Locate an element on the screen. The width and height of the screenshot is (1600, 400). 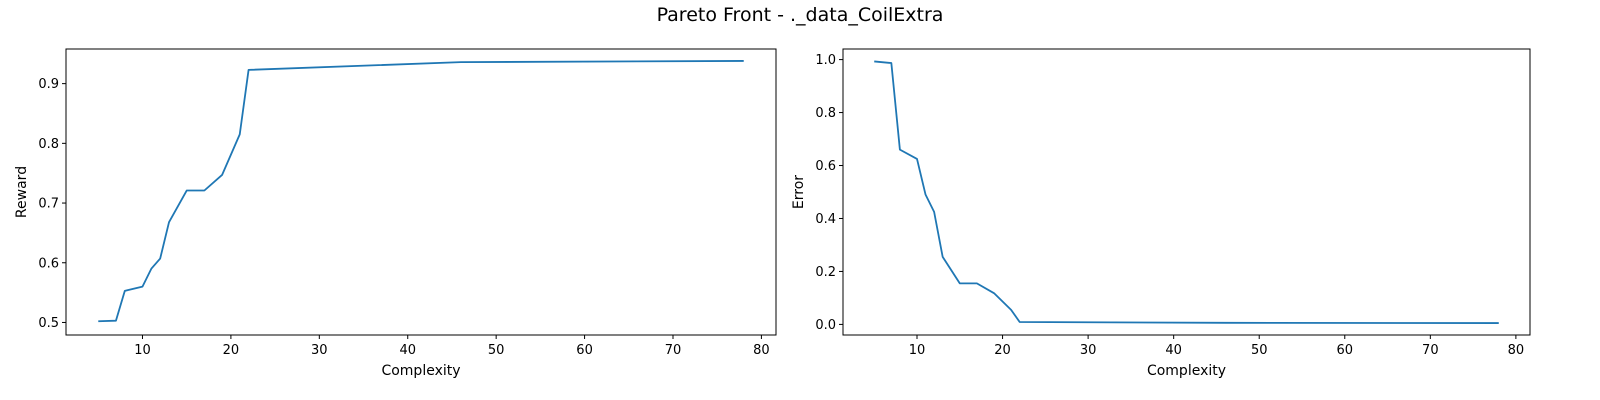
chart-2-y-tick-label: 1.0 is located at coordinates (825, 60).